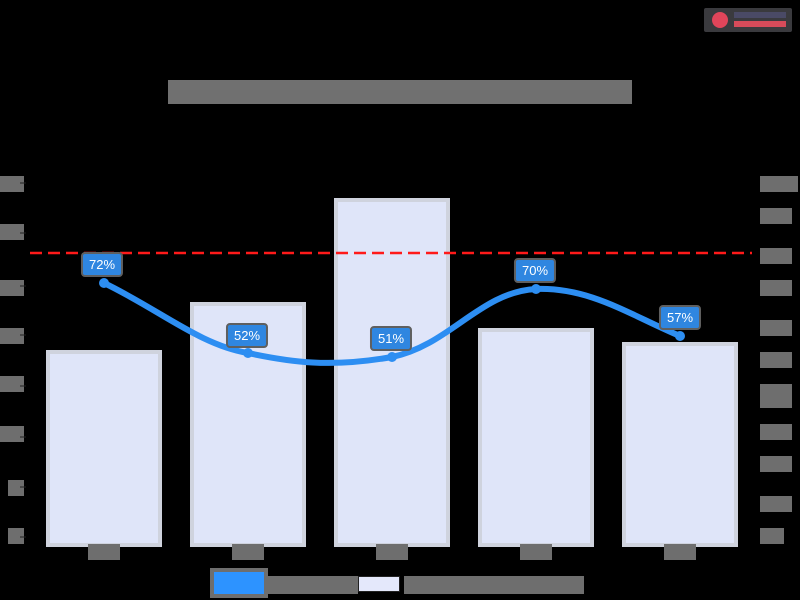 The width and height of the screenshot is (800, 600). What do you see at coordinates (400, 92) in the screenshot?
I see `chart-title` at bounding box center [400, 92].